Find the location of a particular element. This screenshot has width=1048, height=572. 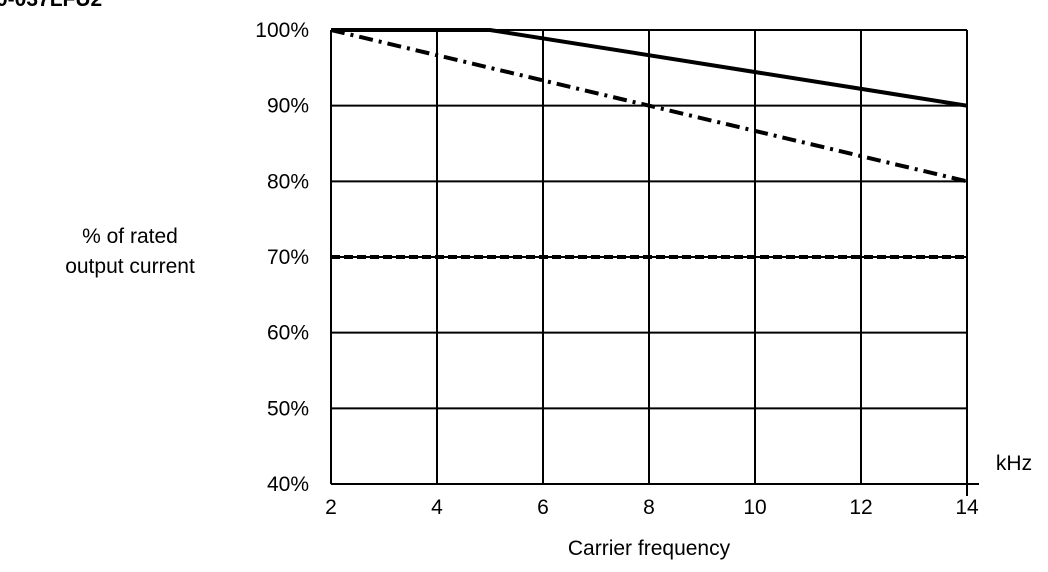

y-tick-label: 80% is located at coordinates (288, 181).